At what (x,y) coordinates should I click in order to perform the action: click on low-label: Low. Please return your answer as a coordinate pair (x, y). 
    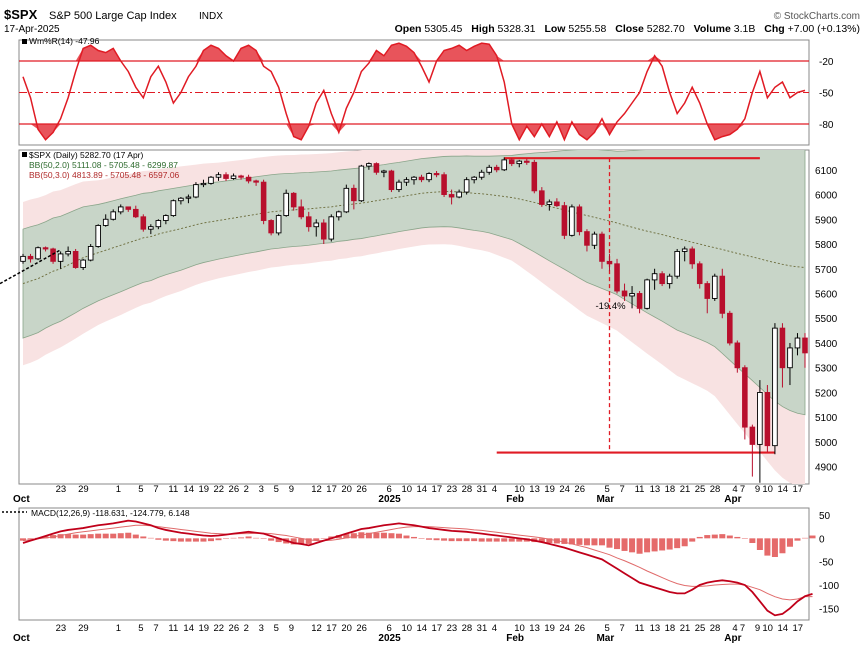
    Looking at the image, I should click on (555, 29).